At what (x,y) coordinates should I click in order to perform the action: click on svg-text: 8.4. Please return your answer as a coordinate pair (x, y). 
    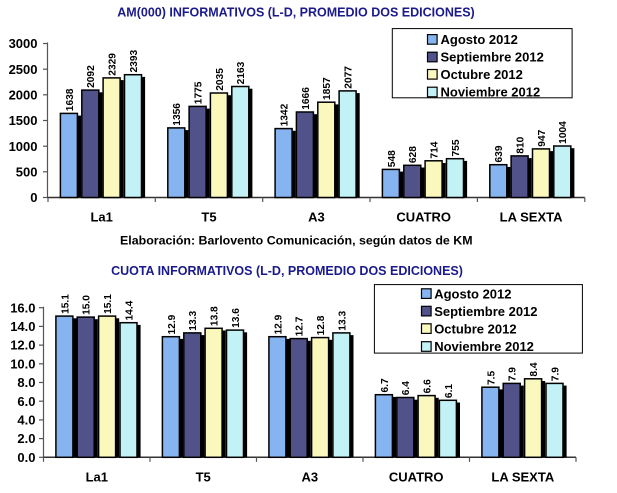
    Looking at the image, I should click on (534, 369).